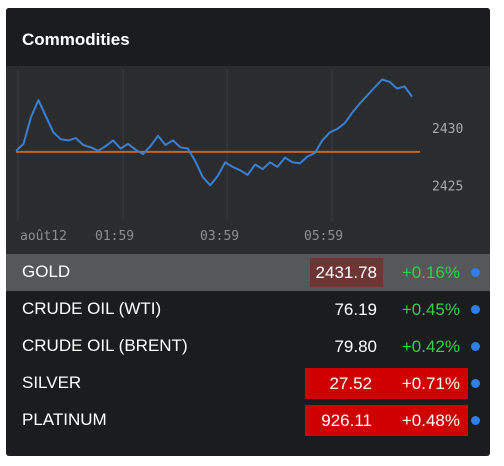 This screenshot has width=504, height=466. What do you see at coordinates (219, 236) in the screenshot?
I see `x-tick-label: 03:59` at bounding box center [219, 236].